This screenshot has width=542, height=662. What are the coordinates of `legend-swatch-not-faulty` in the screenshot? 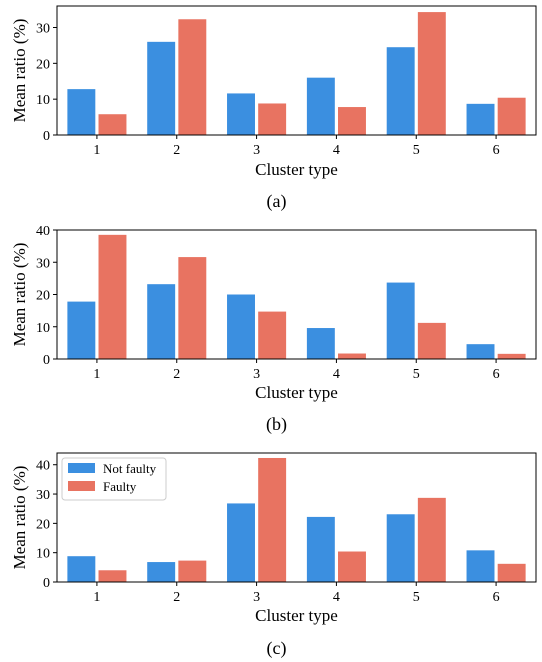 It's located at (81, 468).